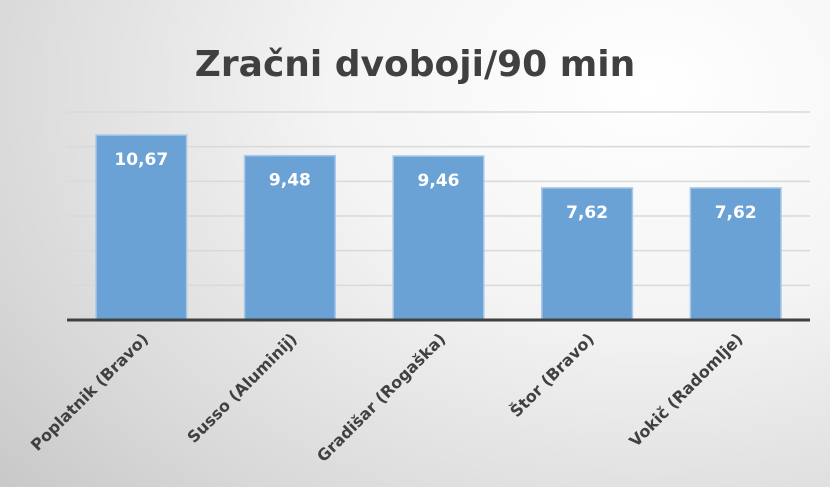 The image size is (830, 487). What do you see at coordinates (552, 375) in the screenshot?
I see `x-tick-label: Štor (Bravo)` at bounding box center [552, 375].